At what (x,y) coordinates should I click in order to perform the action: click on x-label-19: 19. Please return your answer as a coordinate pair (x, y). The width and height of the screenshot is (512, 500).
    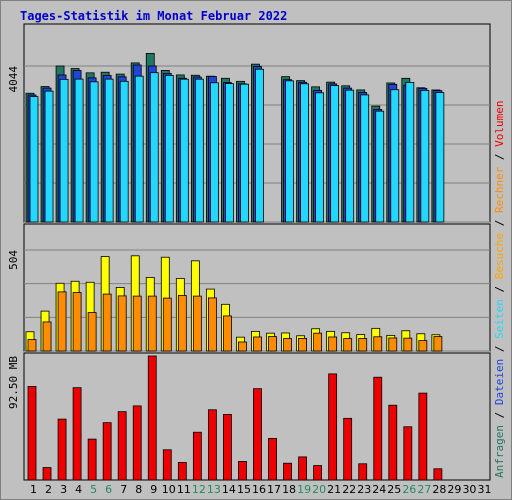
    Looking at the image, I should click on (304, 489).